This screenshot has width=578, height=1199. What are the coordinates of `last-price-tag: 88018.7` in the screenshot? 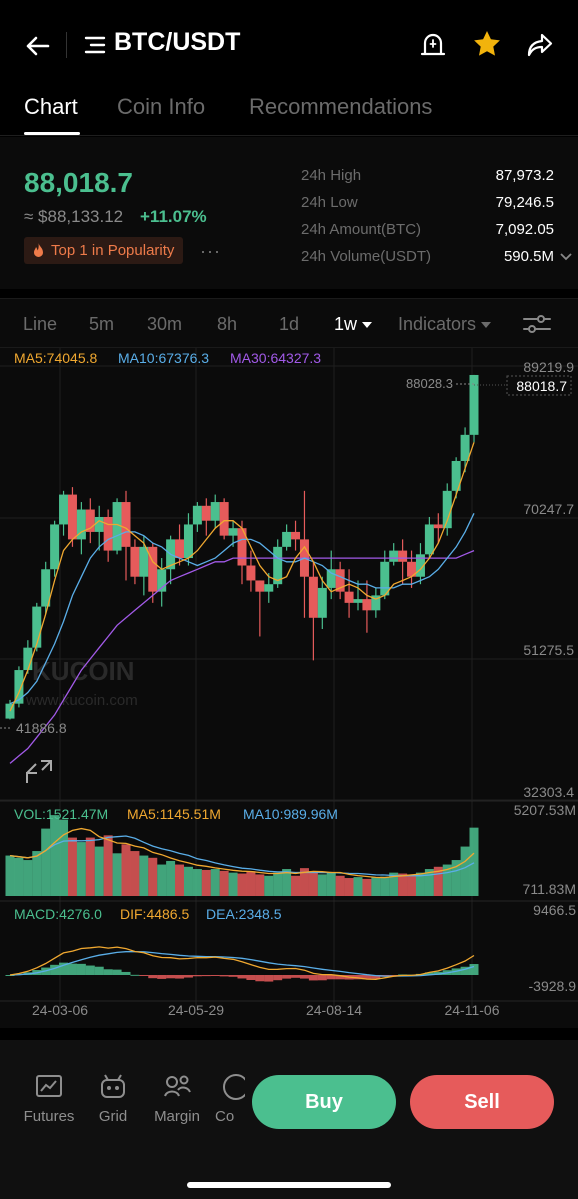 It's located at (541, 386).